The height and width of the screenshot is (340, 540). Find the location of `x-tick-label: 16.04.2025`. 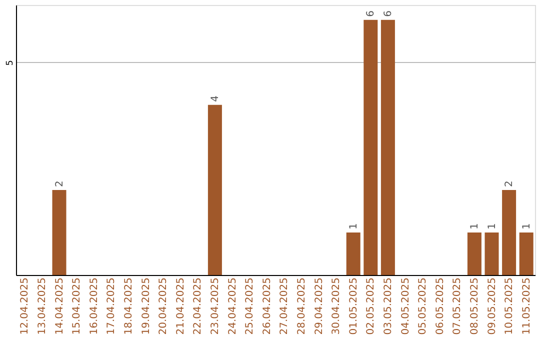

x-tick-label: 16.04.2025 is located at coordinates (94, 306).